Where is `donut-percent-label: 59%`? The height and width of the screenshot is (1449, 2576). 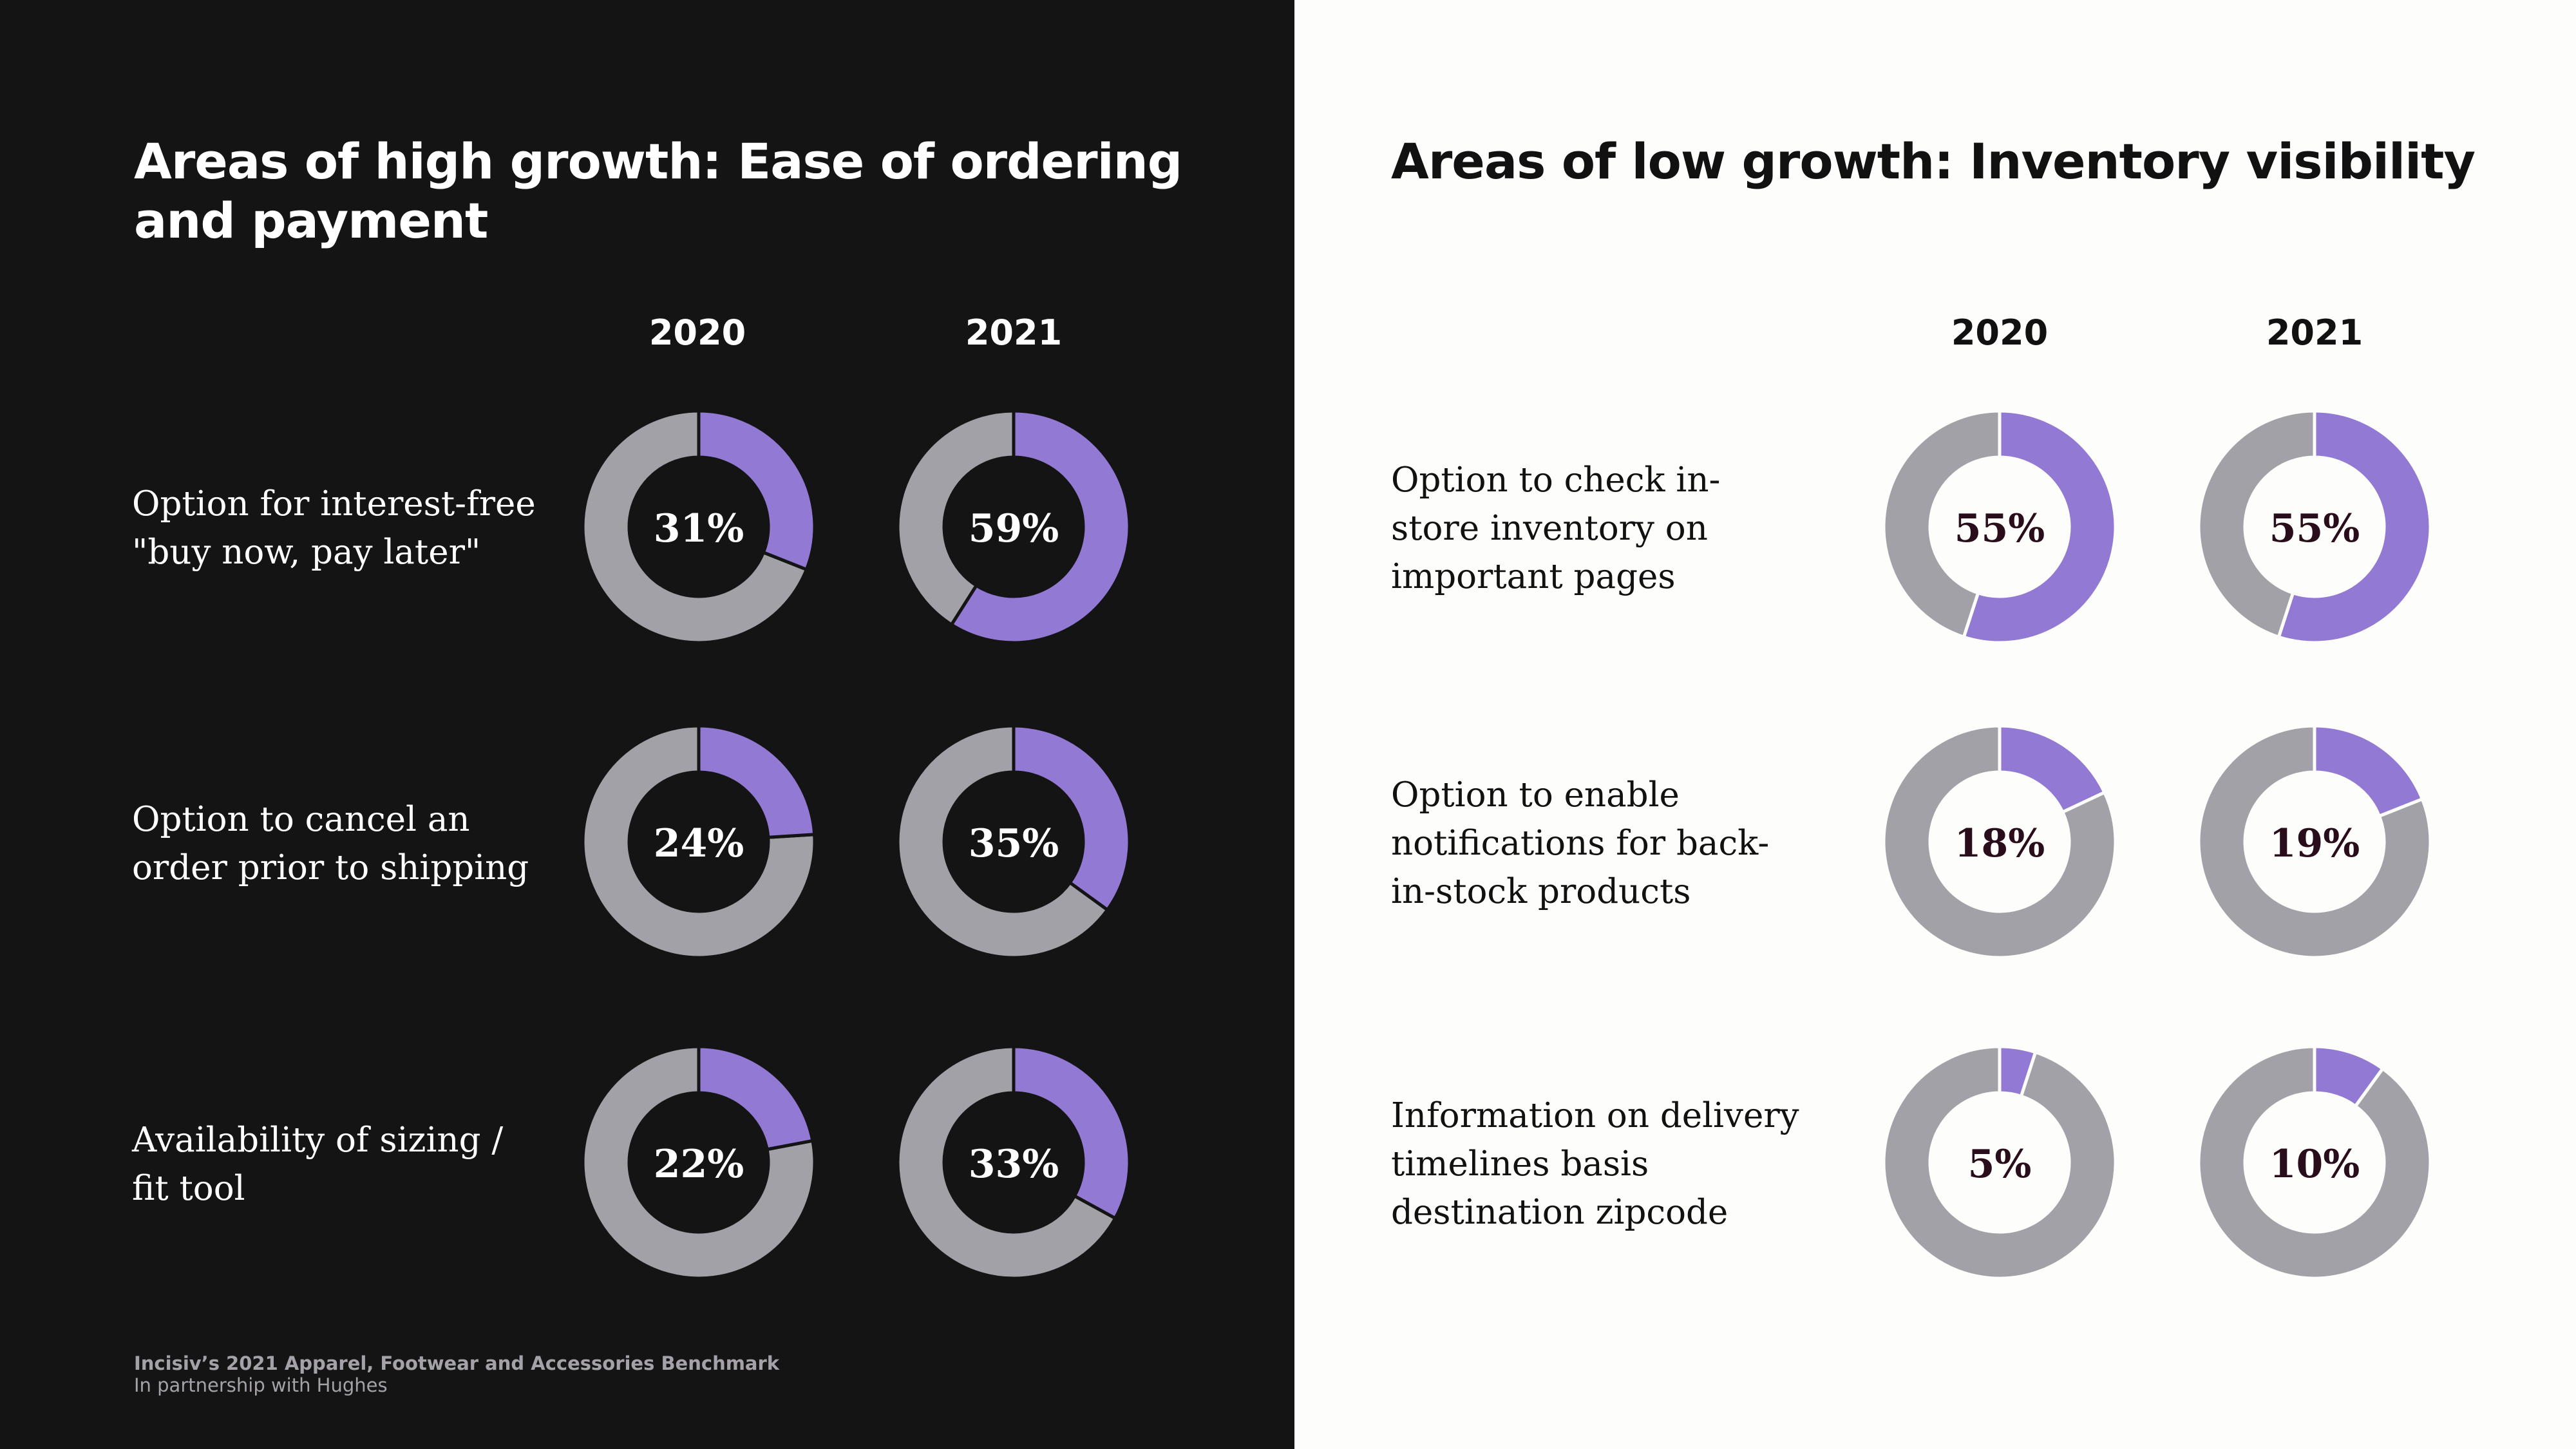
donut-percent-label: 59% is located at coordinates (1014, 528).